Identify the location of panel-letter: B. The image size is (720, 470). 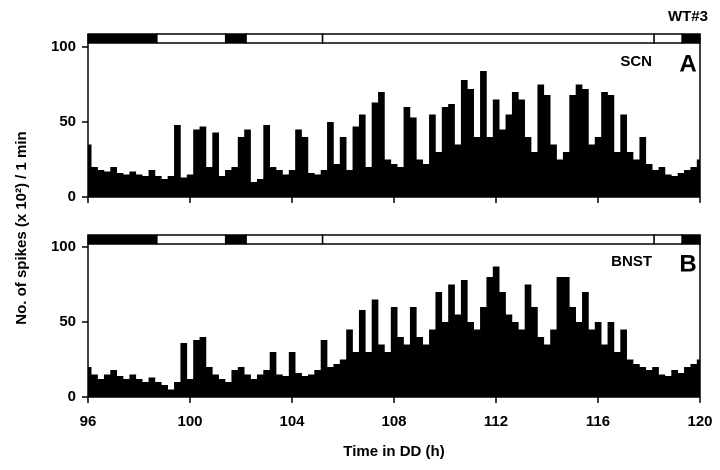
(687, 263).